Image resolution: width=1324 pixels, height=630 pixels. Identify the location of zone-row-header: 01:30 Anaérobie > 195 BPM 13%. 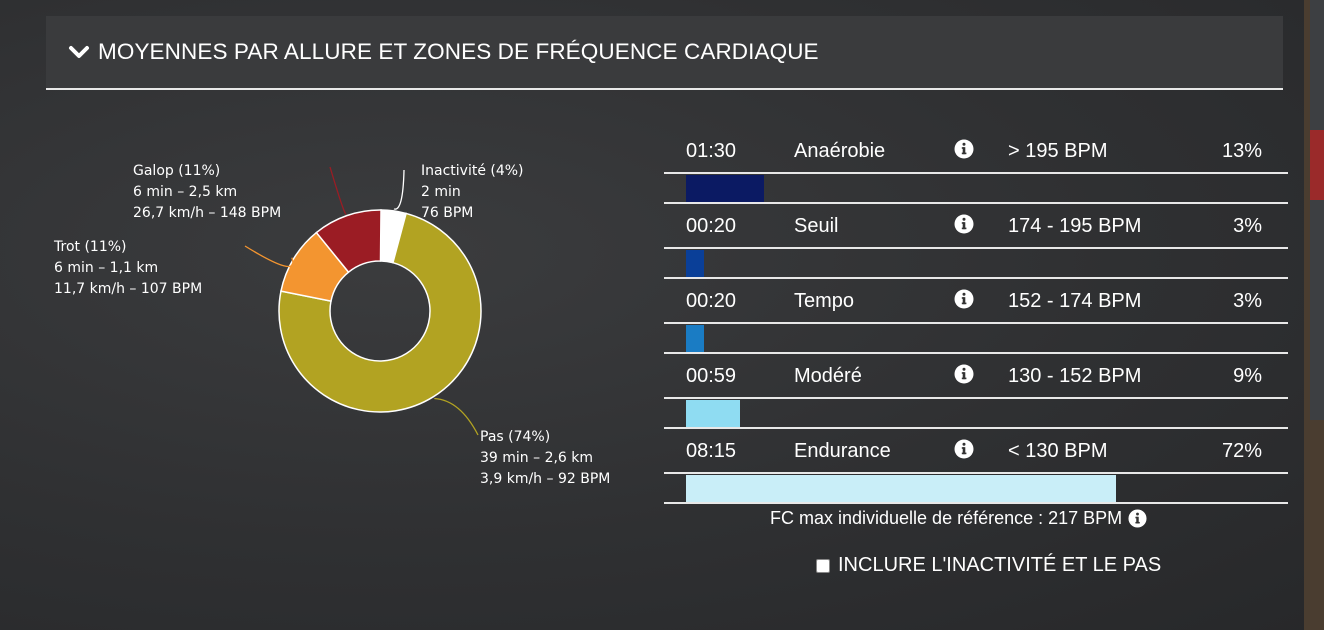
(976, 152).